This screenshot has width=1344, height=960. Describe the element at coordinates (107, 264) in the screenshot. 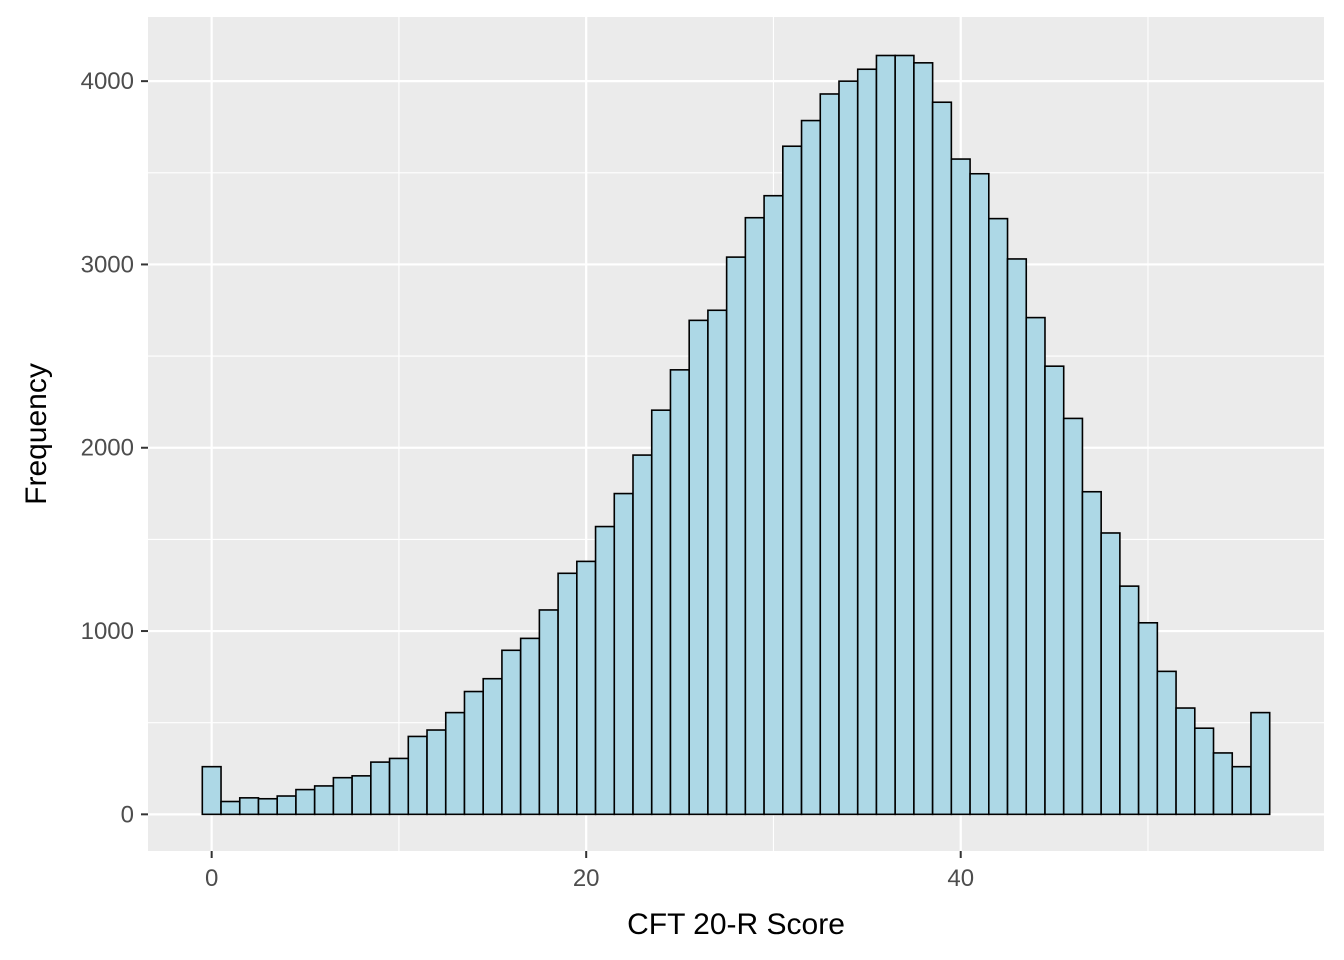

I see `y-tick-label: 3000` at that location.